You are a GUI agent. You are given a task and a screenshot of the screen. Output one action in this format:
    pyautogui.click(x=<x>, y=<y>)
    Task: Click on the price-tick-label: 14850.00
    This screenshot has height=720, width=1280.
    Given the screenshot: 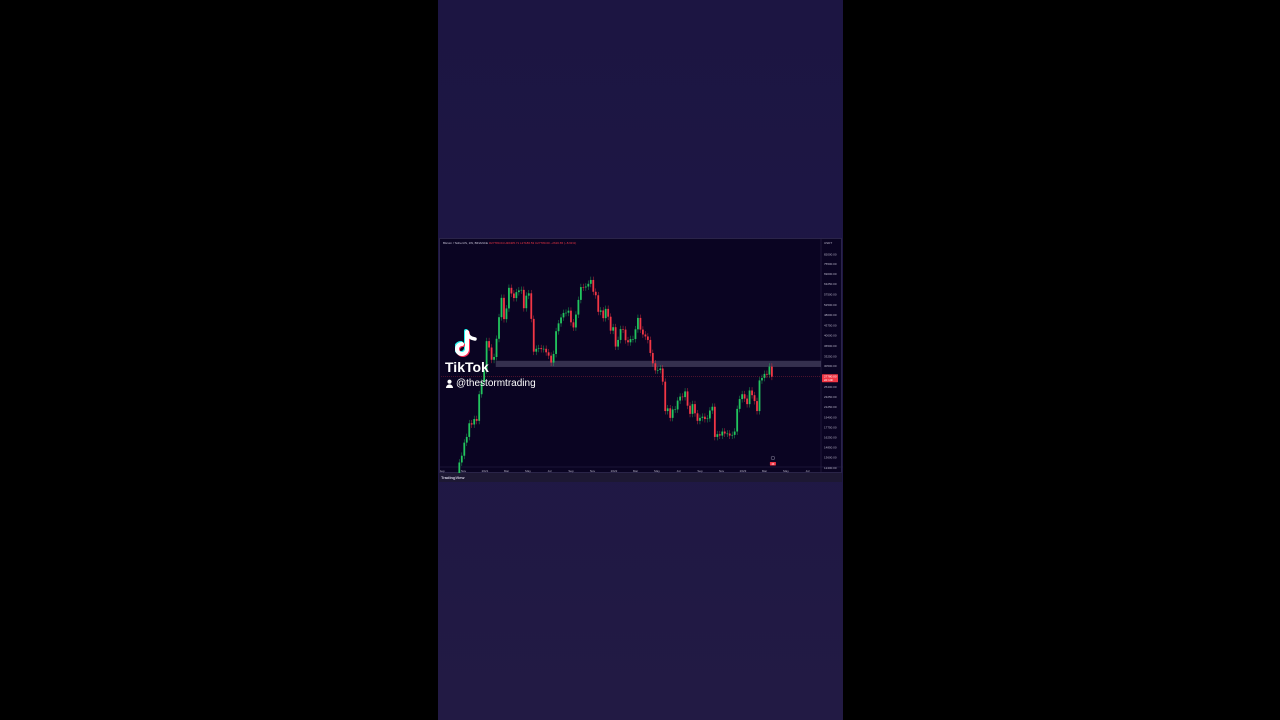 What is the action you would take?
    pyautogui.click(x=830, y=447)
    